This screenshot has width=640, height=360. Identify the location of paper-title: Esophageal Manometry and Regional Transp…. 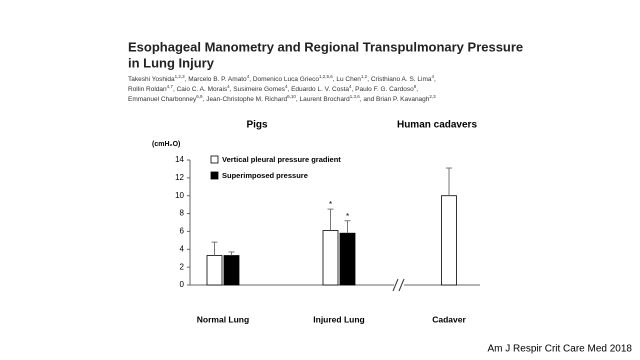
(325, 46).